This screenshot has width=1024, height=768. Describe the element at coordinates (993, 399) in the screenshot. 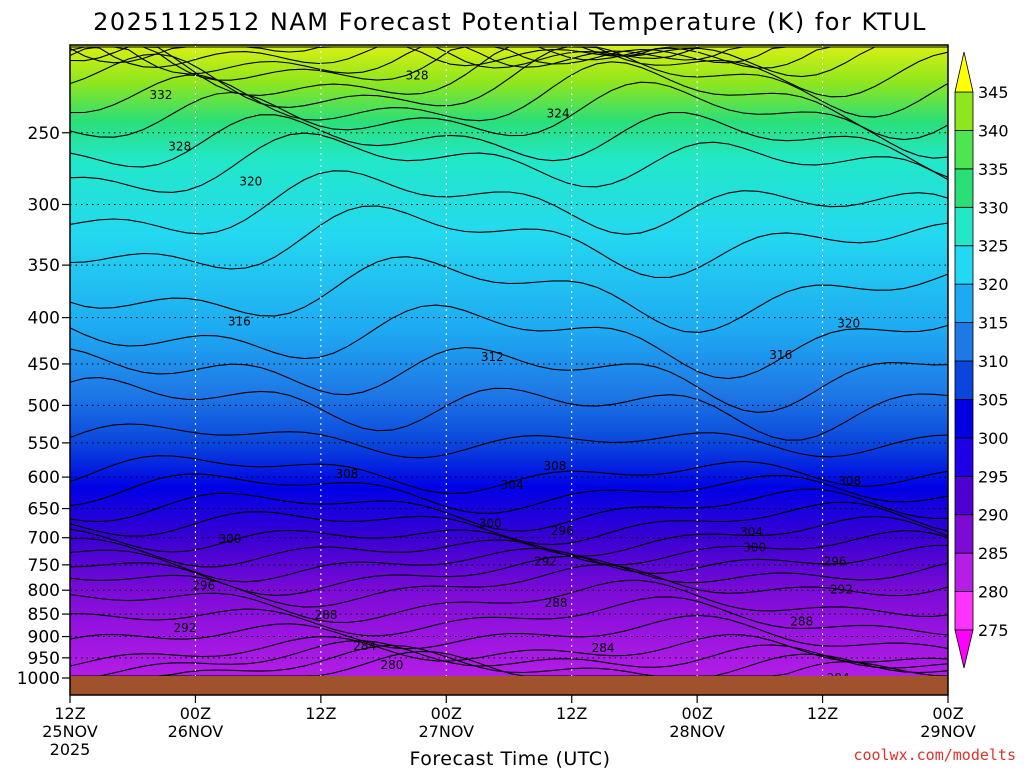

I see `colorbar-tick-label: 305` at that location.